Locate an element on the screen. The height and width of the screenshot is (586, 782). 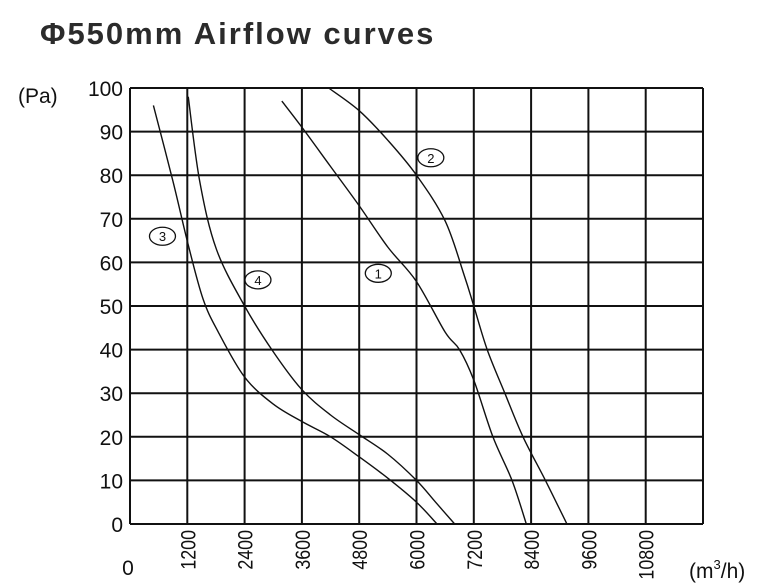
y-tick-label: 10 is located at coordinates (111, 481).